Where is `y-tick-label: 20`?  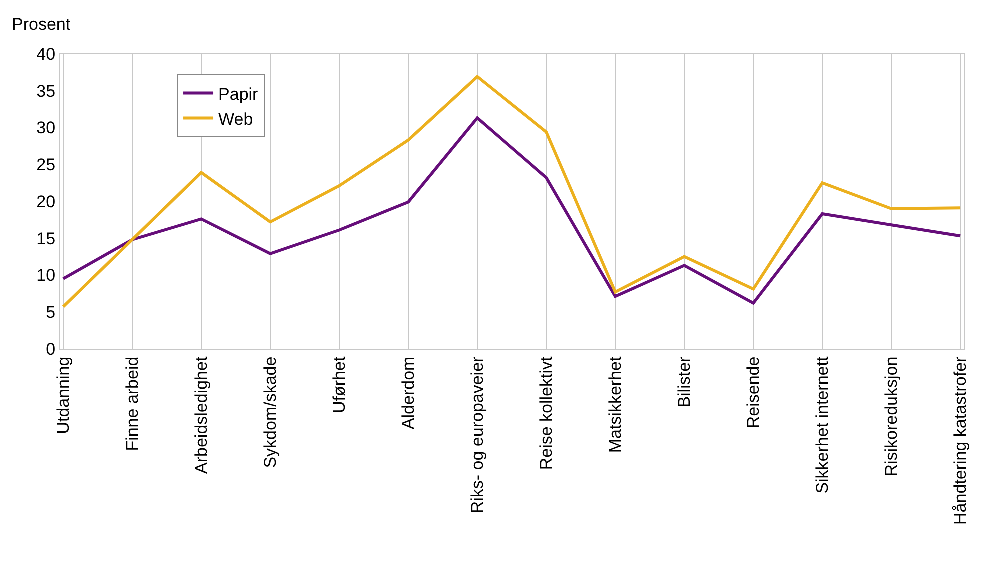
y-tick-label: 20 is located at coordinates (46, 202).